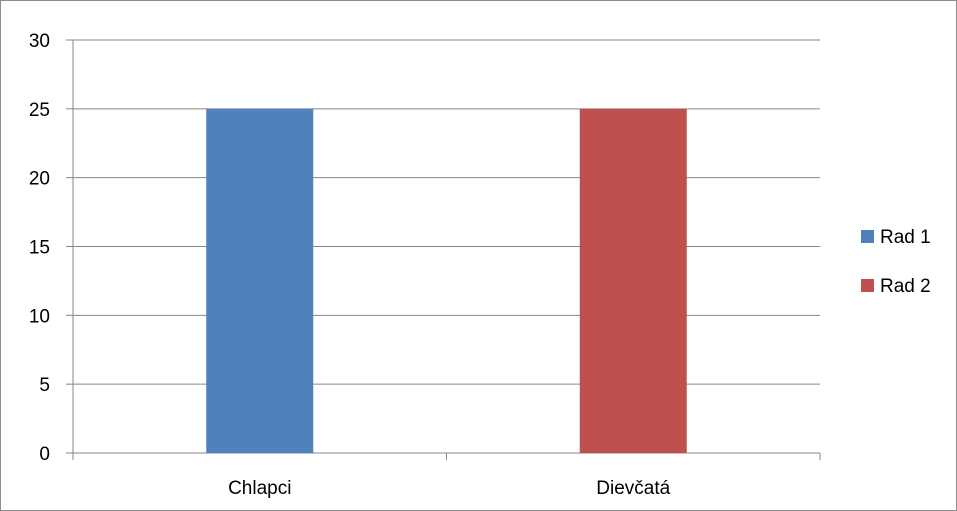 The height and width of the screenshot is (511, 957). What do you see at coordinates (39, 316) in the screenshot?
I see `y-tick-label-10: 10` at bounding box center [39, 316].